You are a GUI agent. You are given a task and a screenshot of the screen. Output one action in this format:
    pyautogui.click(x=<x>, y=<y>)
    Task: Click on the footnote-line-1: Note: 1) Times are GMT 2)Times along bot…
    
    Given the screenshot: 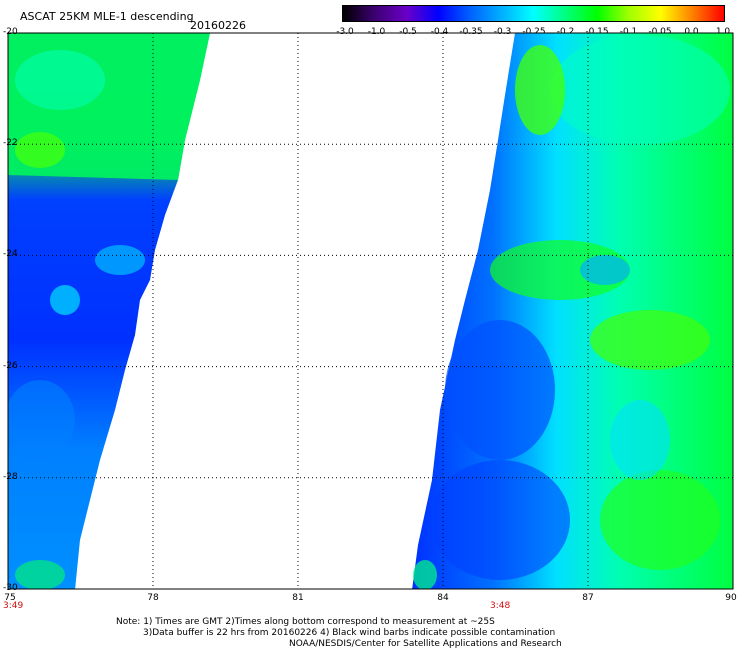 What is the action you would take?
    pyautogui.click(x=305, y=622)
    